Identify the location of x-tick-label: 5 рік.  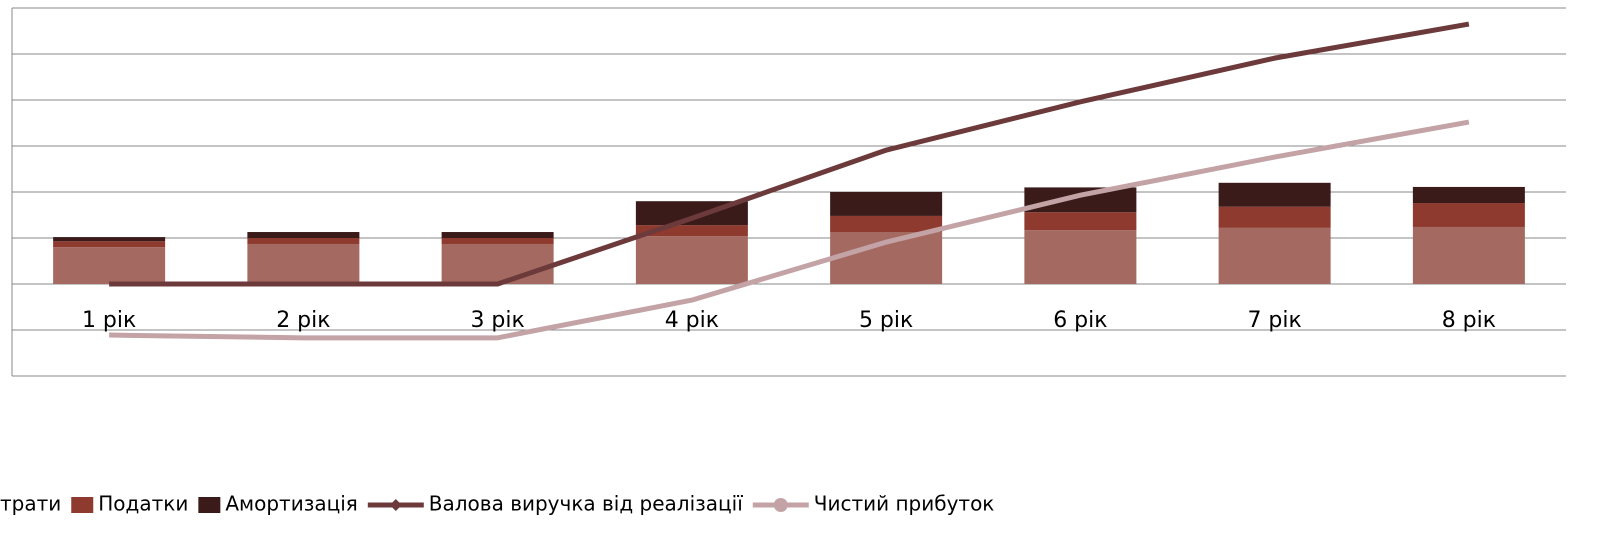
(886, 320).